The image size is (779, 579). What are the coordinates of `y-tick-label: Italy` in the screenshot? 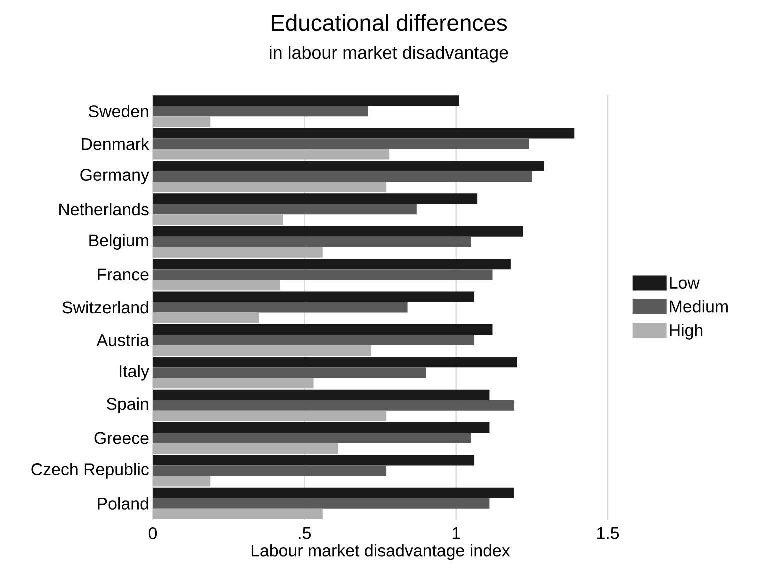 It's located at (135, 373).